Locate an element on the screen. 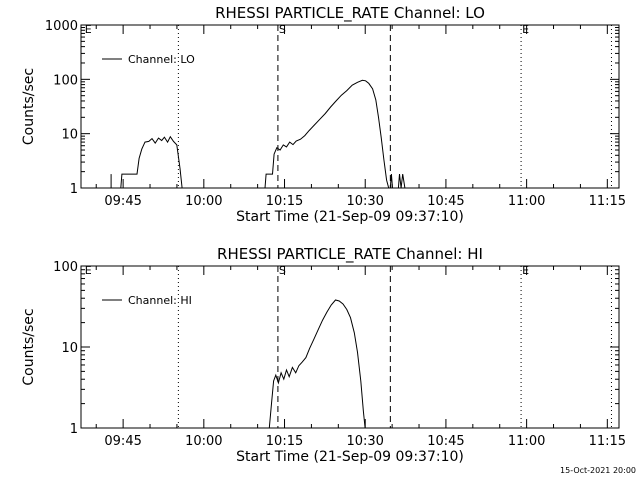 This screenshot has height=480, width=640. footer-timestamp: 15-Oct-2021 20:00 is located at coordinates (598, 470).